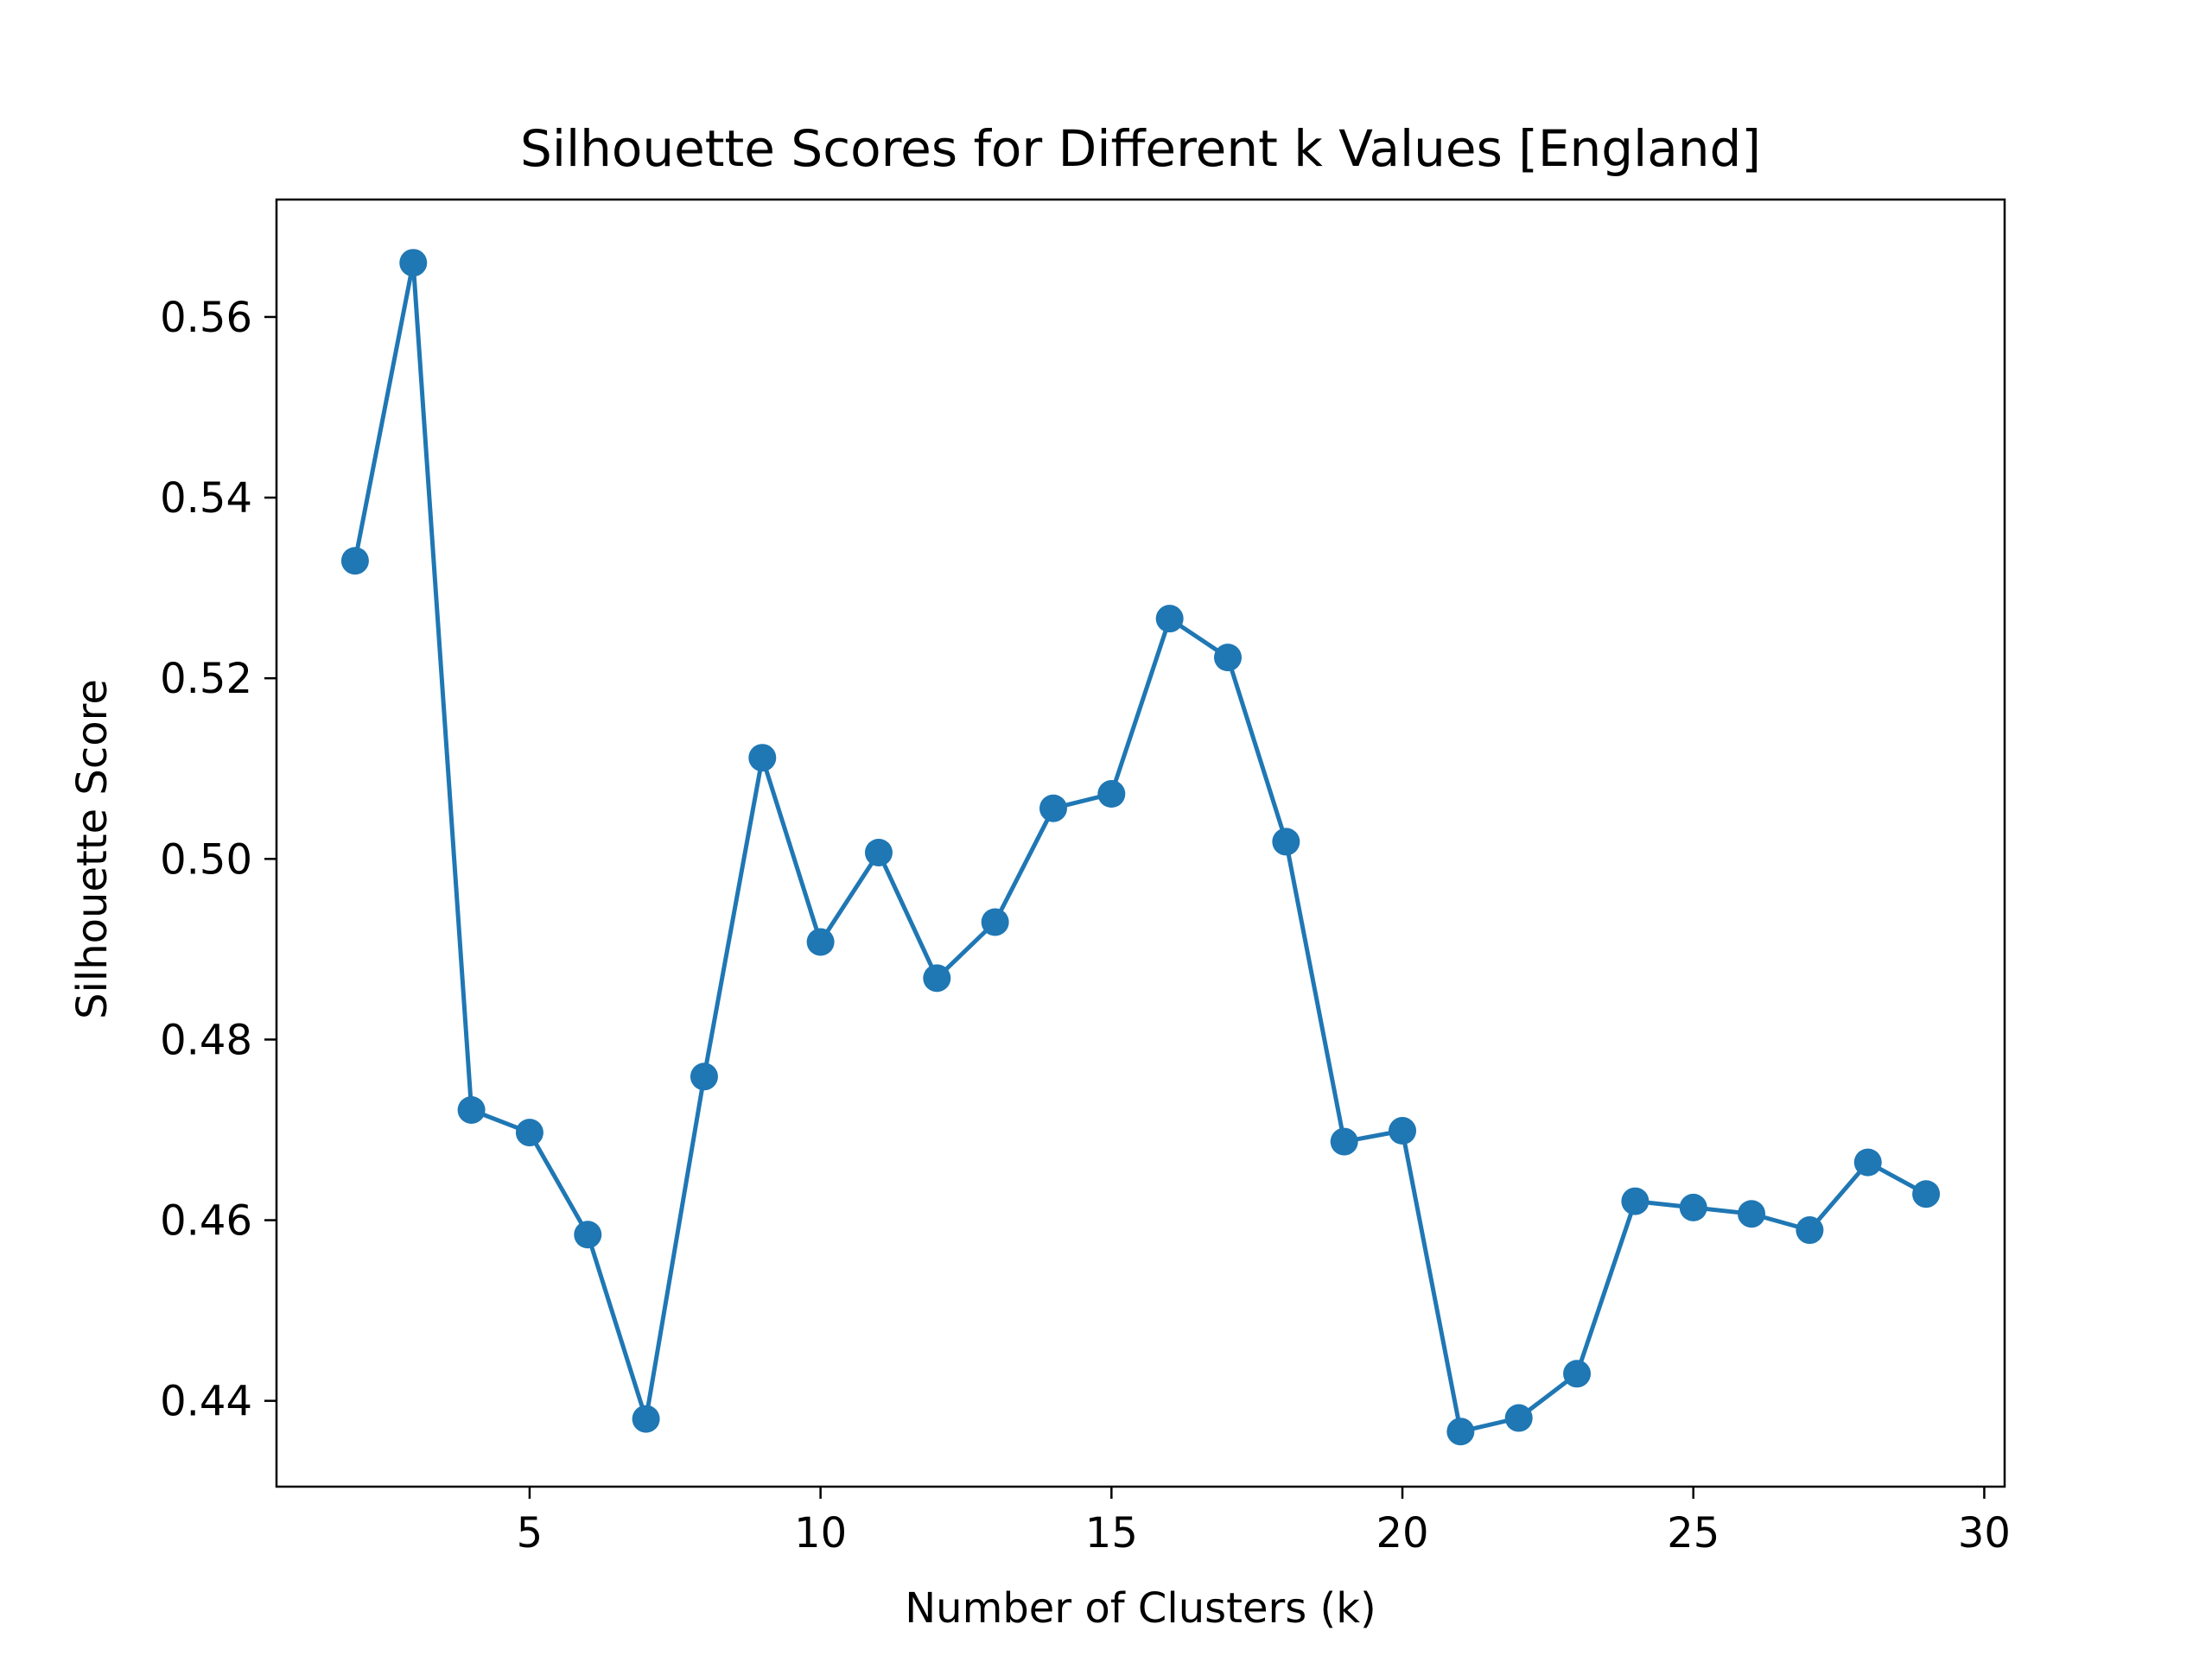 The image size is (2212, 1662). What do you see at coordinates (1111, 1533) in the screenshot?
I see `x-tick-label: 15` at bounding box center [1111, 1533].